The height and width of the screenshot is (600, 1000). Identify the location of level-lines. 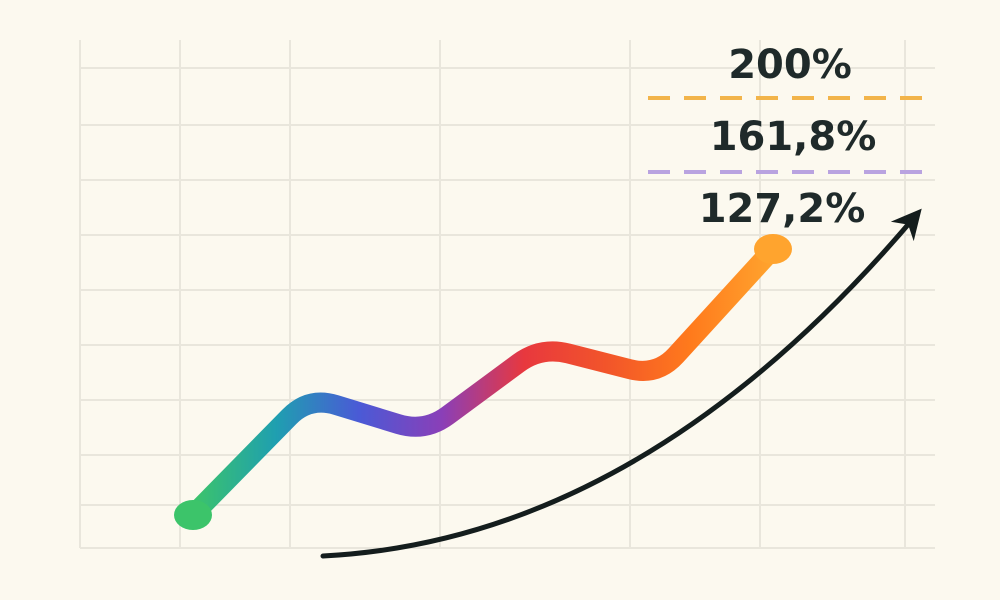
(792, 135).